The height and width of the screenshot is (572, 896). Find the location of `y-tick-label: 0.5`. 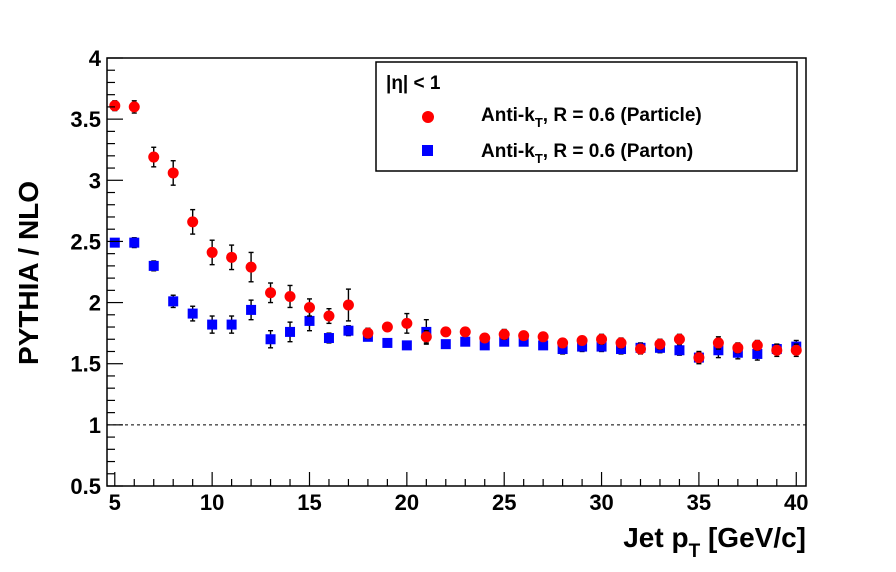

y-tick-label: 0.5 is located at coordinates (85, 486).